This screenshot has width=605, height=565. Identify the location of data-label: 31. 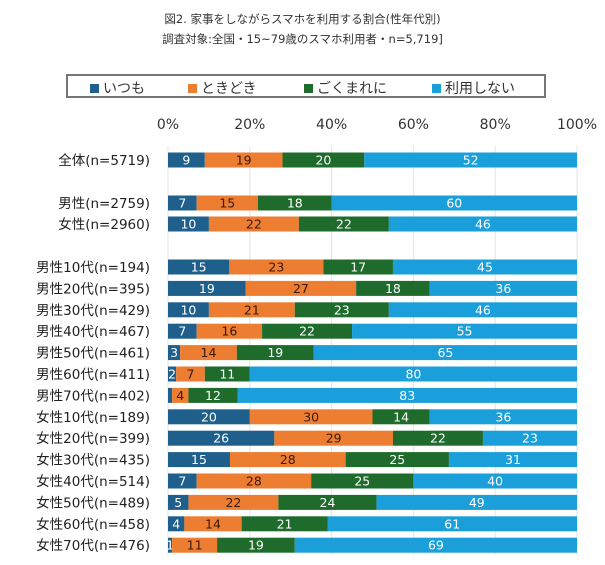
(513, 459).